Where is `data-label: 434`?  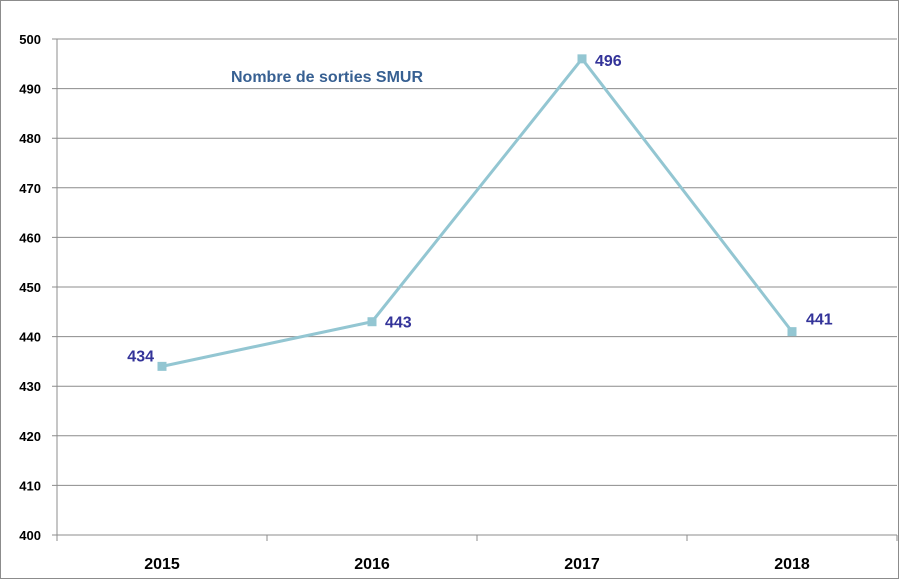 data-label: 434 is located at coordinates (140, 356).